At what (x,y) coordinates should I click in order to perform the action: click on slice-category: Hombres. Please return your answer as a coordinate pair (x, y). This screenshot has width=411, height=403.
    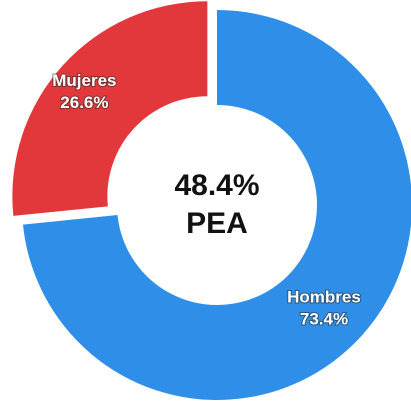
    Looking at the image, I should click on (324, 296).